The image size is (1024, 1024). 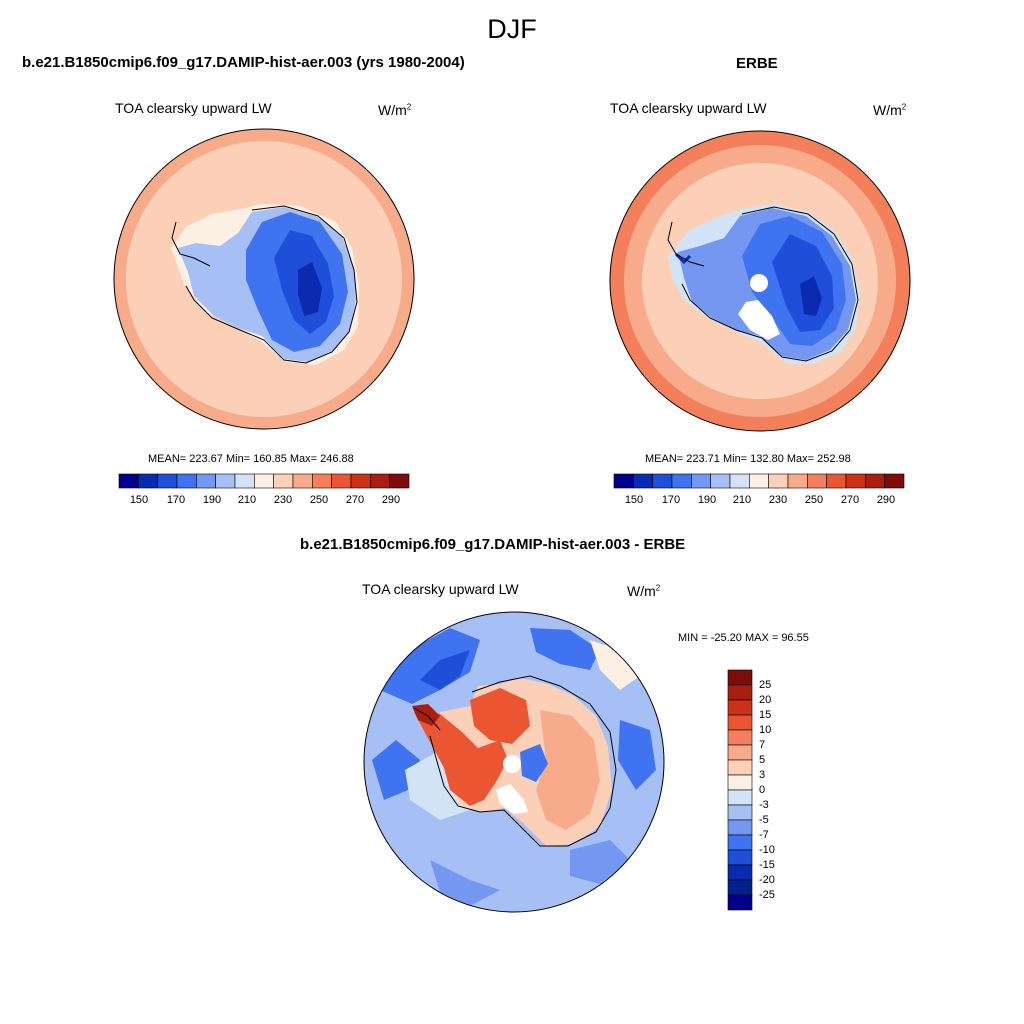 What do you see at coordinates (764, 835) in the screenshot?
I see `diff-cbar-tick: -7` at bounding box center [764, 835].